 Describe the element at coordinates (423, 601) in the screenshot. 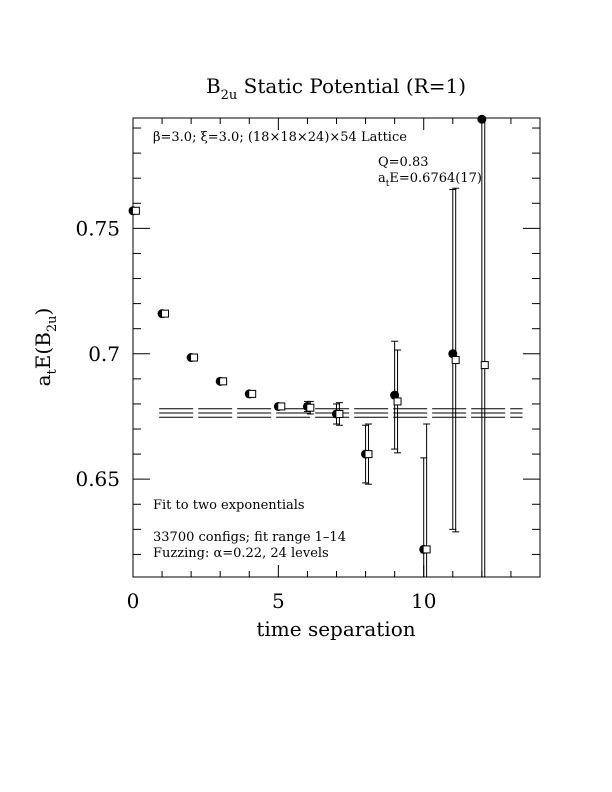

I see `x-tick-label: 10` at that location.